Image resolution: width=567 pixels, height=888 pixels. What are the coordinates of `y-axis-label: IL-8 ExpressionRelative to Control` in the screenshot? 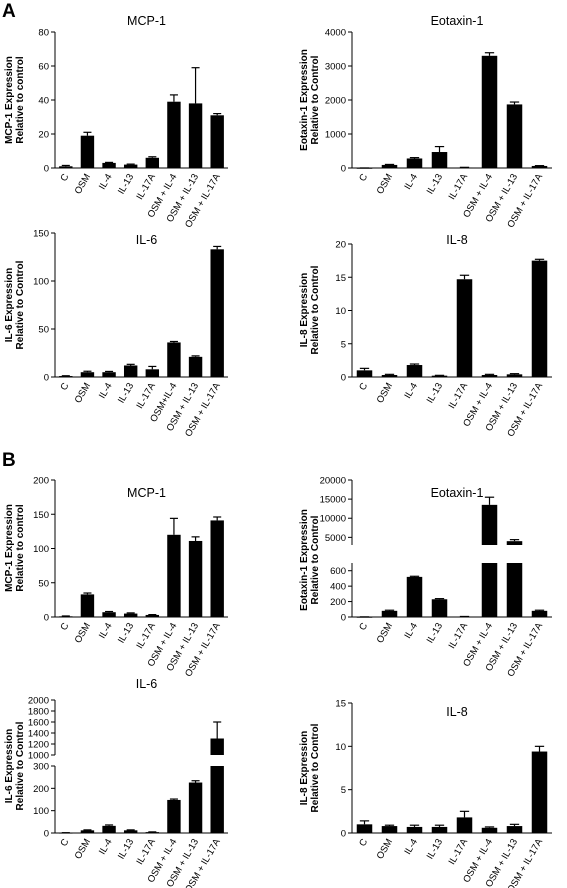 It's located at (310, 767).